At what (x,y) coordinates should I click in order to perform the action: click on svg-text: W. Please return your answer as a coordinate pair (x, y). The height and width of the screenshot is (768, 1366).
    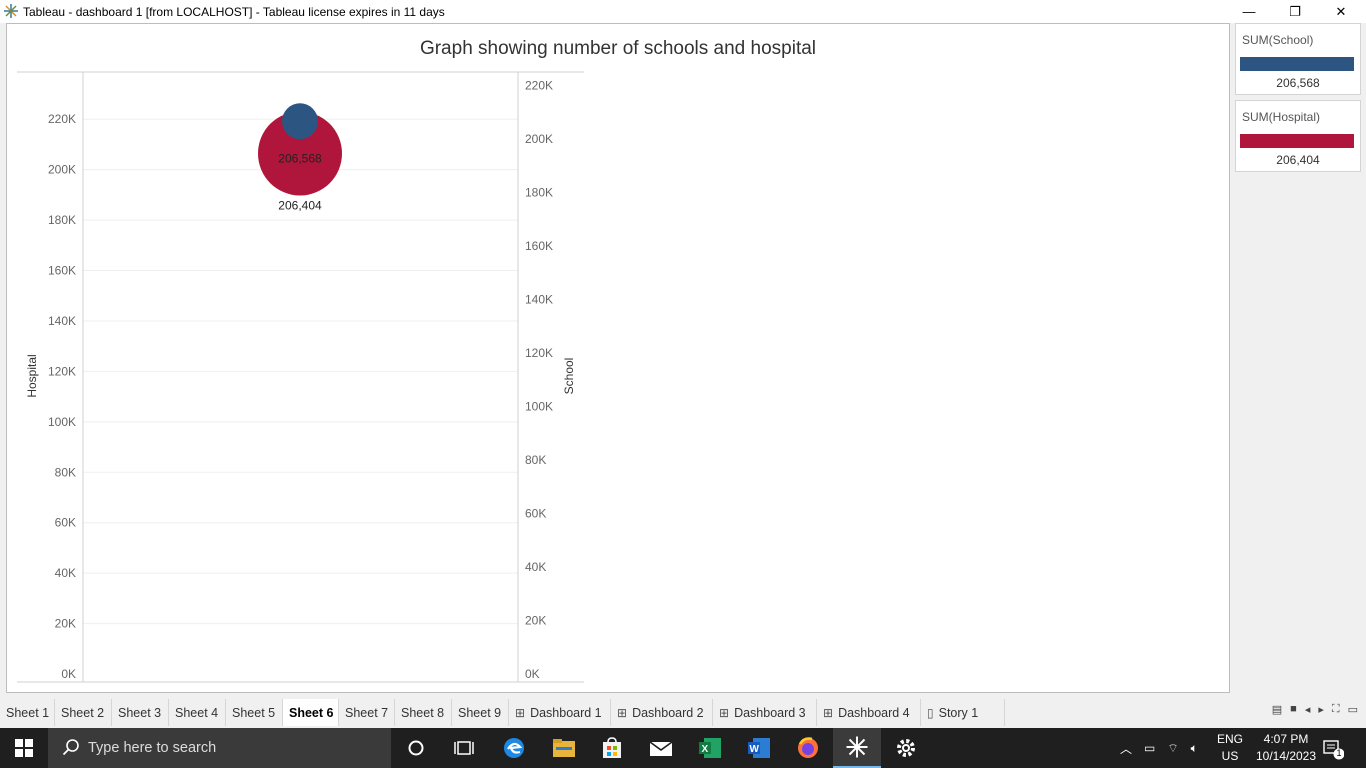
    Looking at the image, I should click on (755, 749).